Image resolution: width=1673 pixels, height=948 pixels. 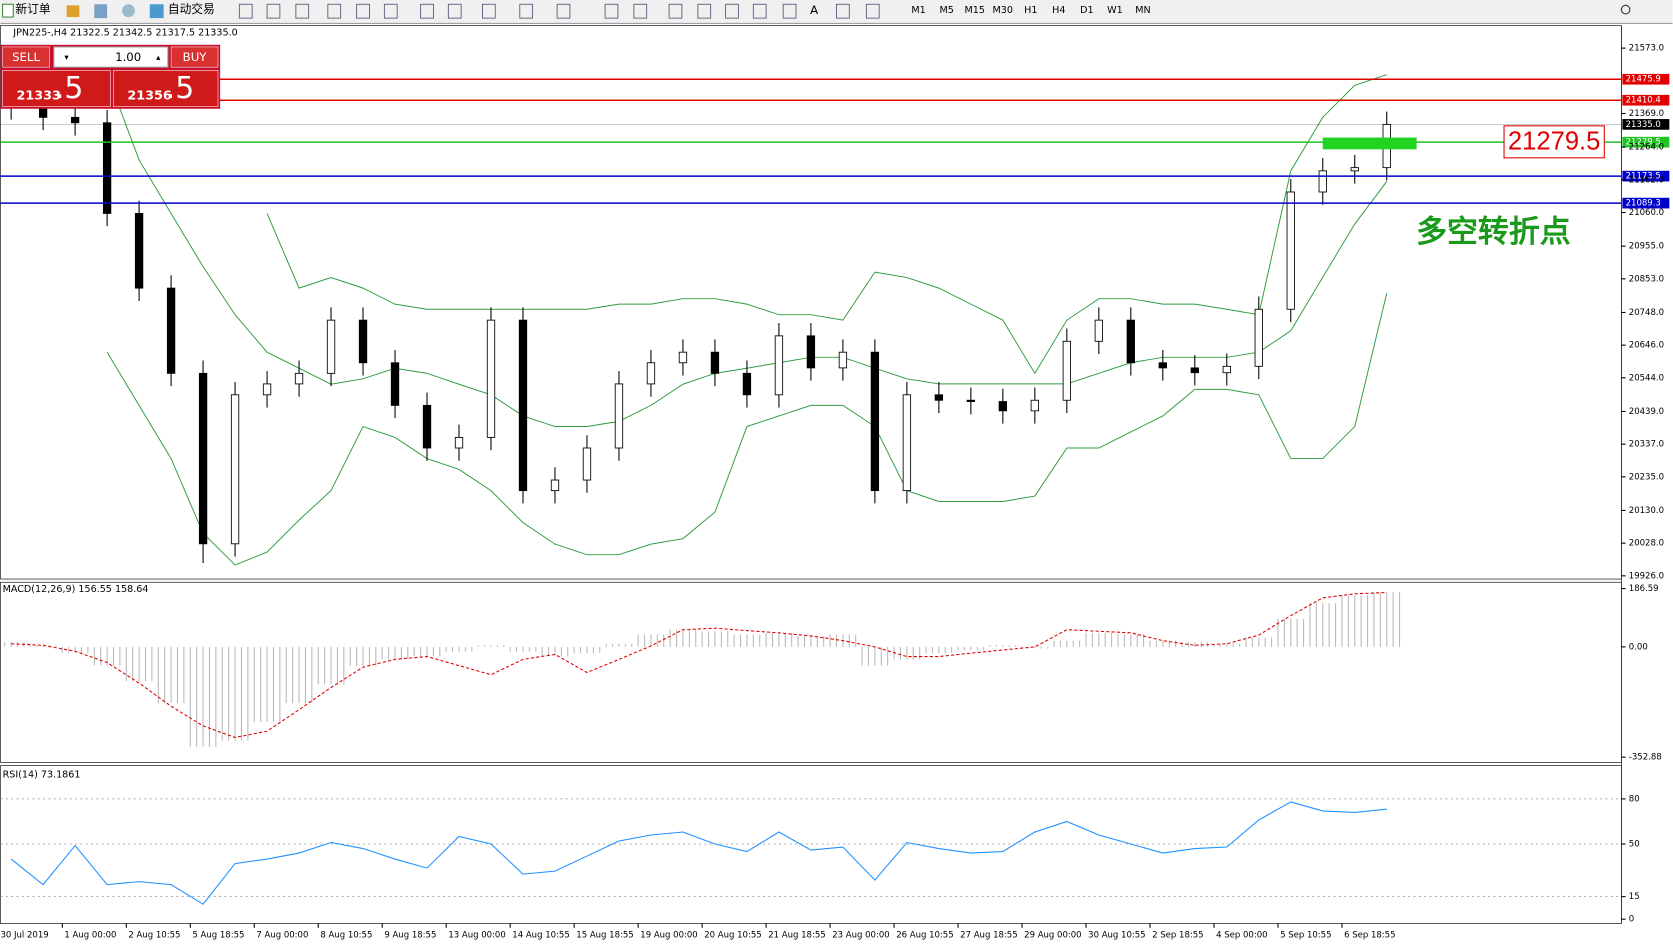 I want to click on timeframe-button: H4, so click(x=1058, y=10).